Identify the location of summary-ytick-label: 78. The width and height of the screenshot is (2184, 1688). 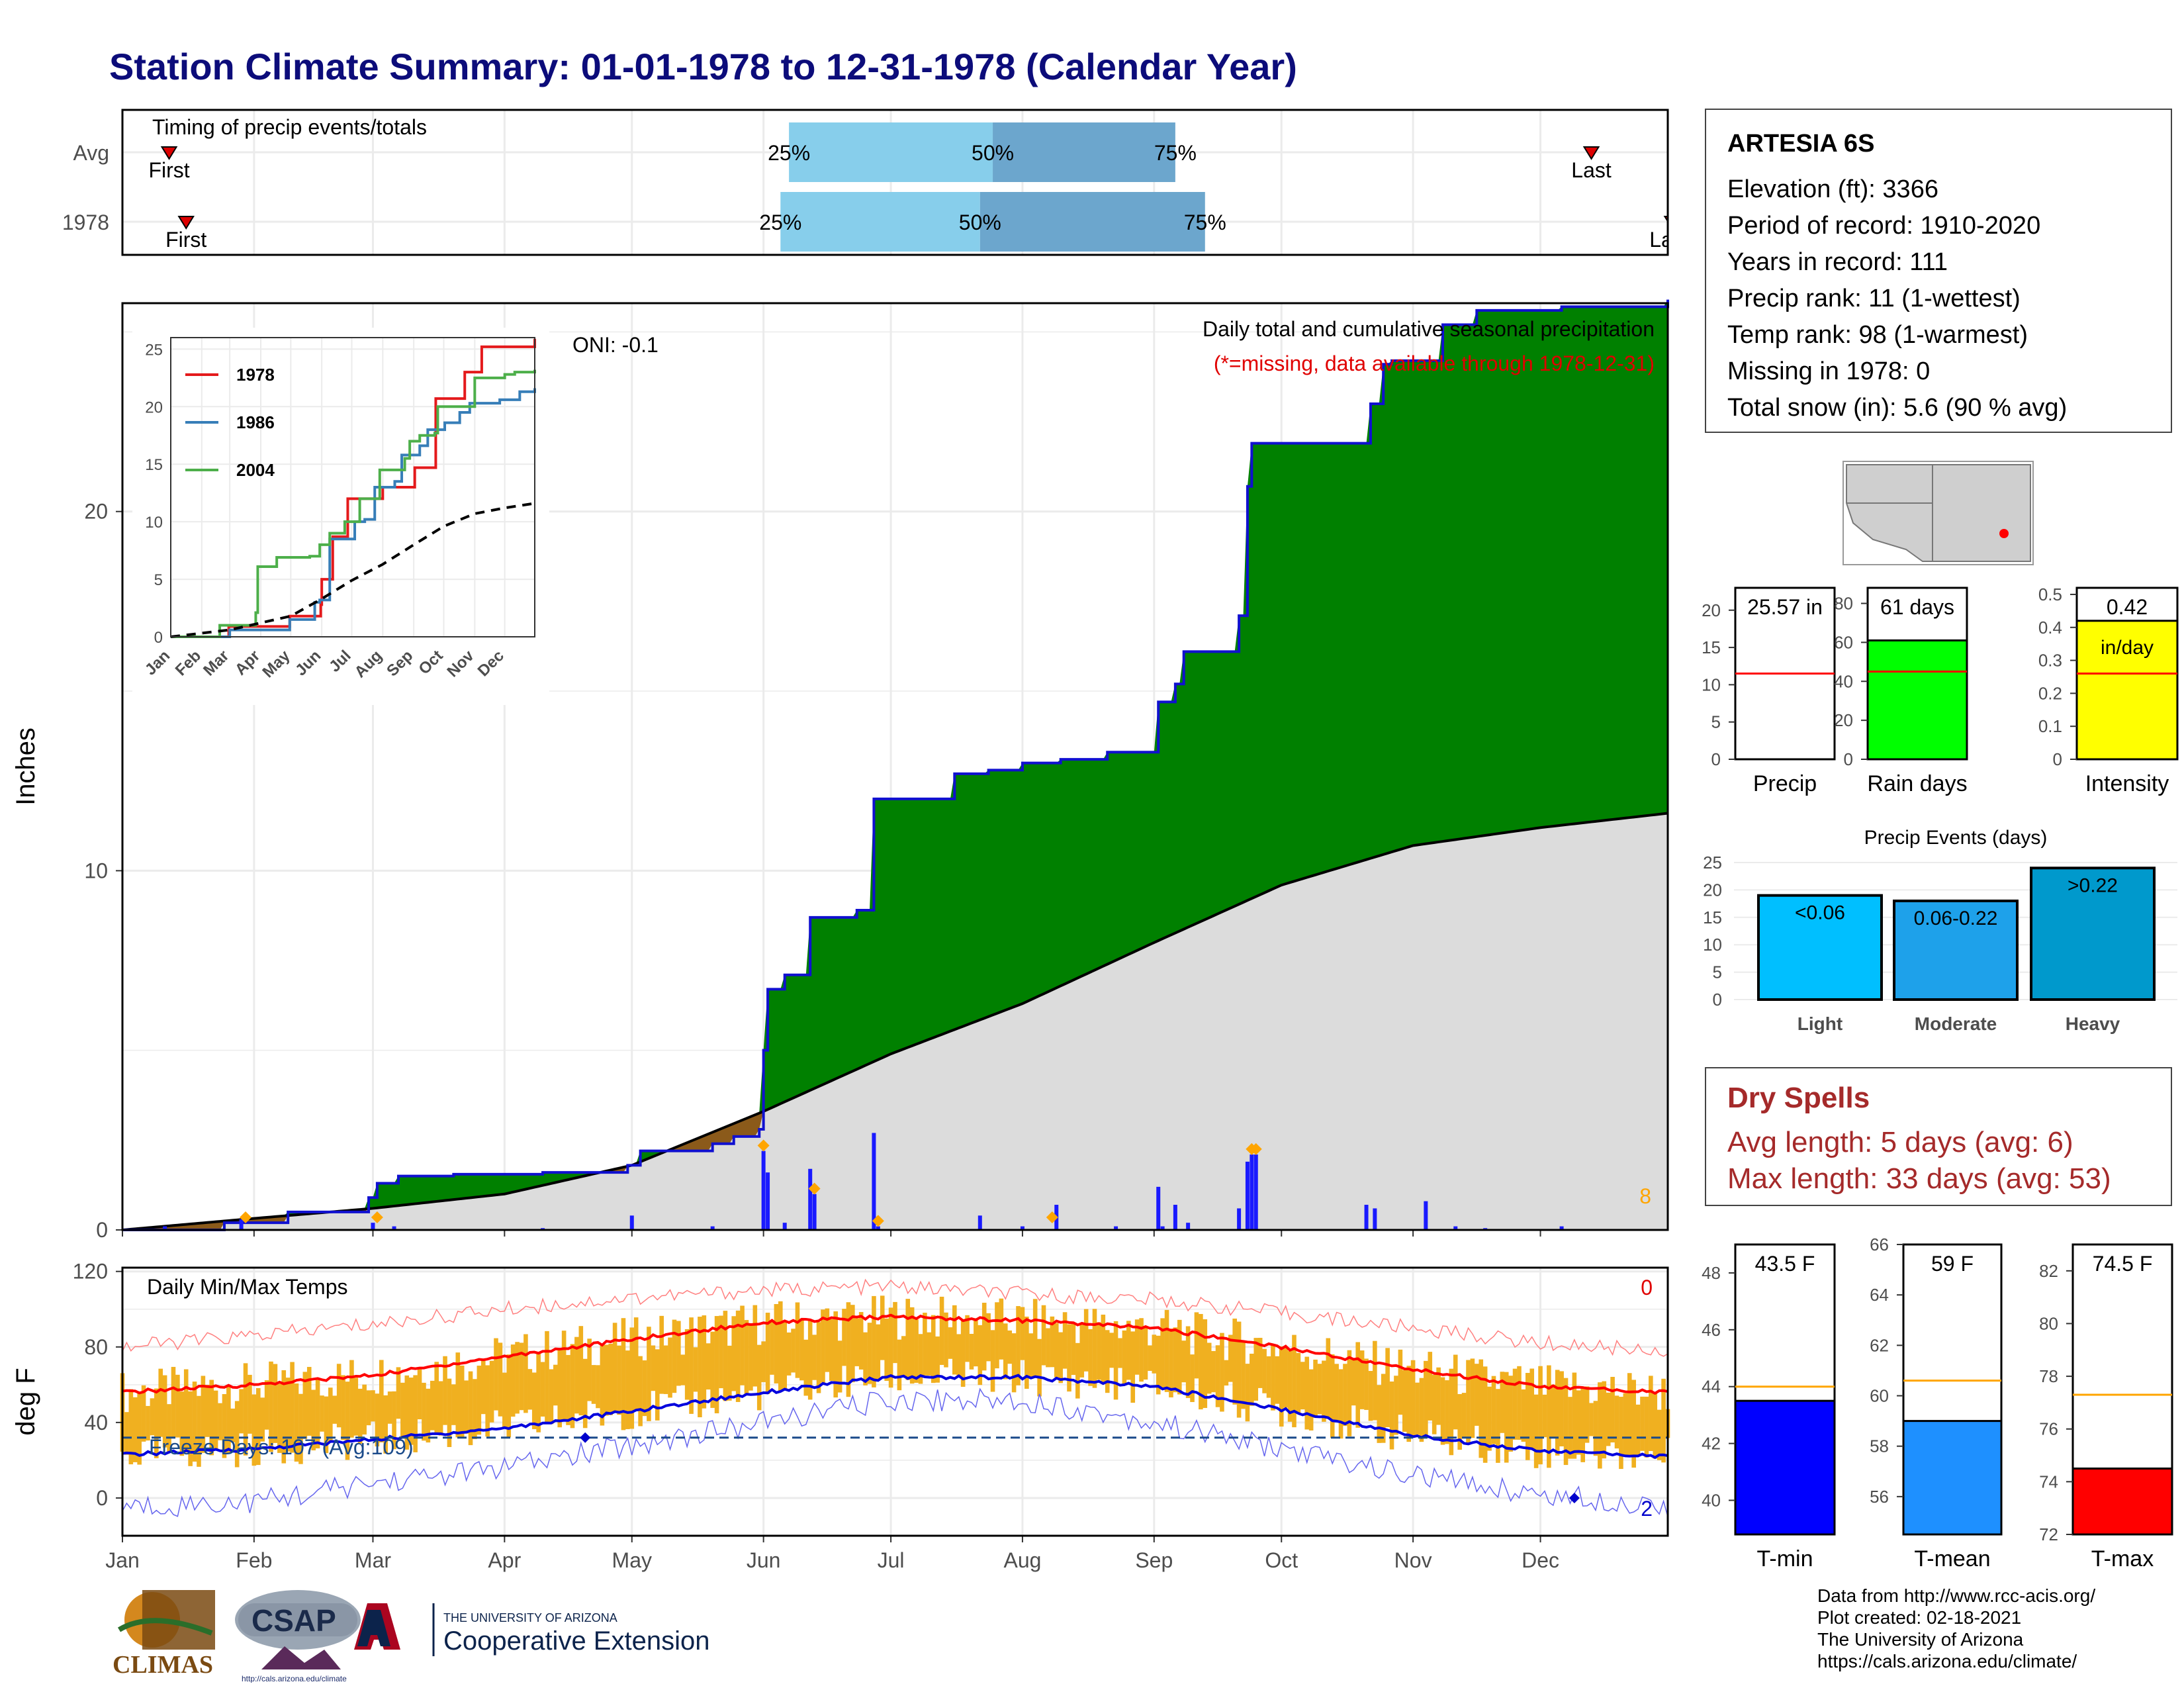
(2048, 1376).